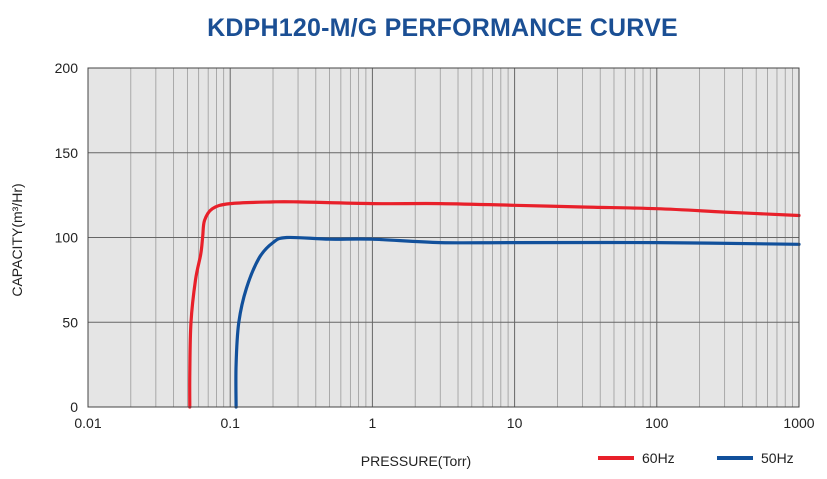  Describe the element at coordinates (70, 322) in the screenshot. I see `y-tick-label: 50` at that location.